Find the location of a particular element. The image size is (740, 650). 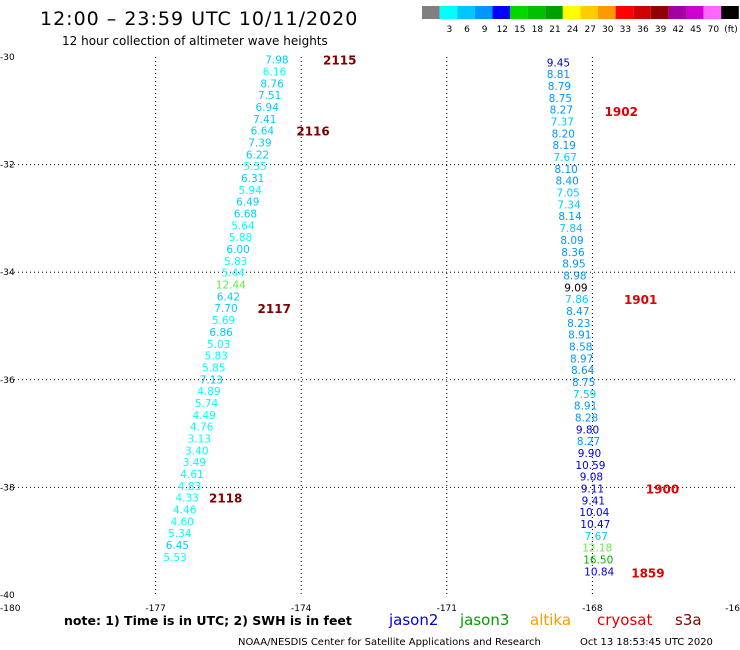

legend-label: 15 is located at coordinates (519, 30).